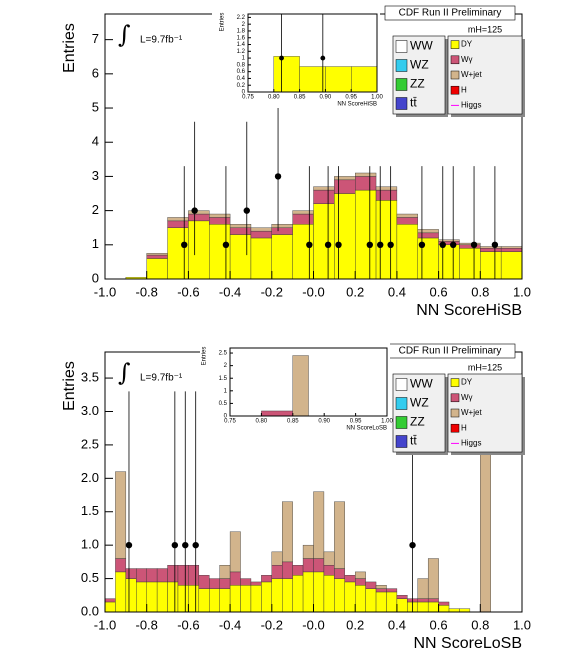 The width and height of the screenshot is (567, 667). What do you see at coordinates (485, 75) in the screenshot?
I see `legend-box` at bounding box center [485, 75].